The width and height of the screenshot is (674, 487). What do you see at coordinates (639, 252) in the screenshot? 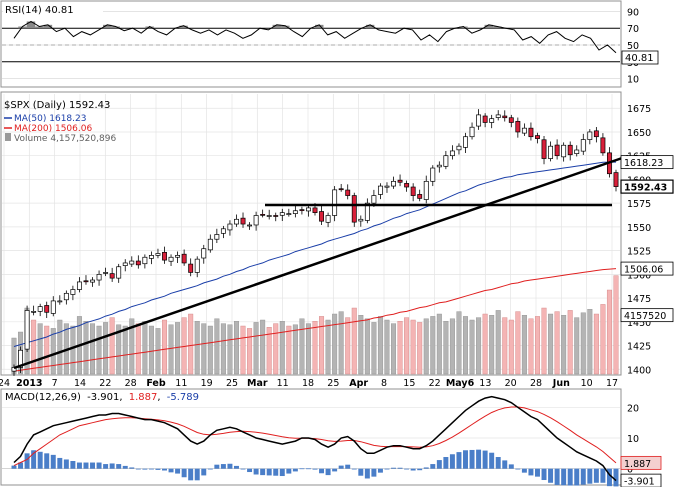
I see `price-tick-label: 1525` at bounding box center [639, 252].